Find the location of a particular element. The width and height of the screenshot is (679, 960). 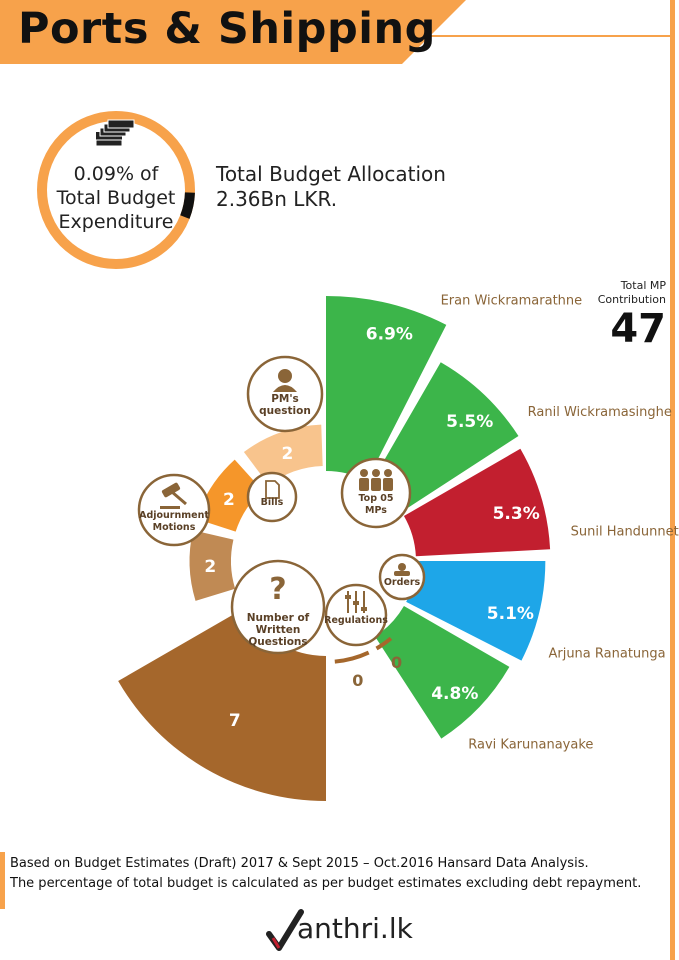

mp-total-label-line: Total MP is located at coordinates (643, 285).